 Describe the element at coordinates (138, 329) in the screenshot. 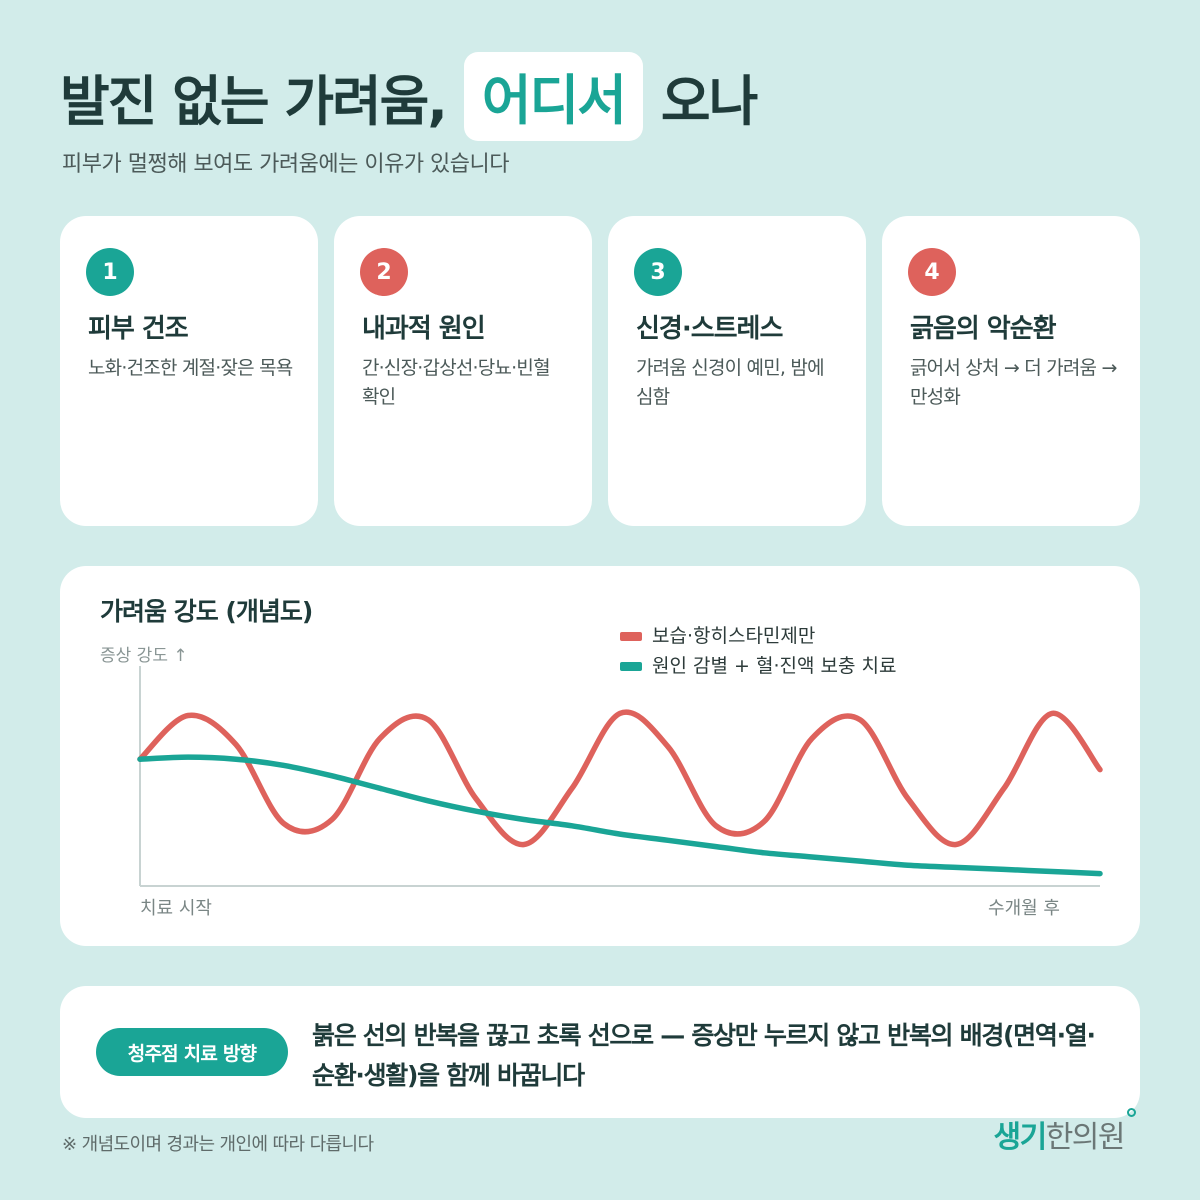

I see `card-title: 피부 건조` at that location.